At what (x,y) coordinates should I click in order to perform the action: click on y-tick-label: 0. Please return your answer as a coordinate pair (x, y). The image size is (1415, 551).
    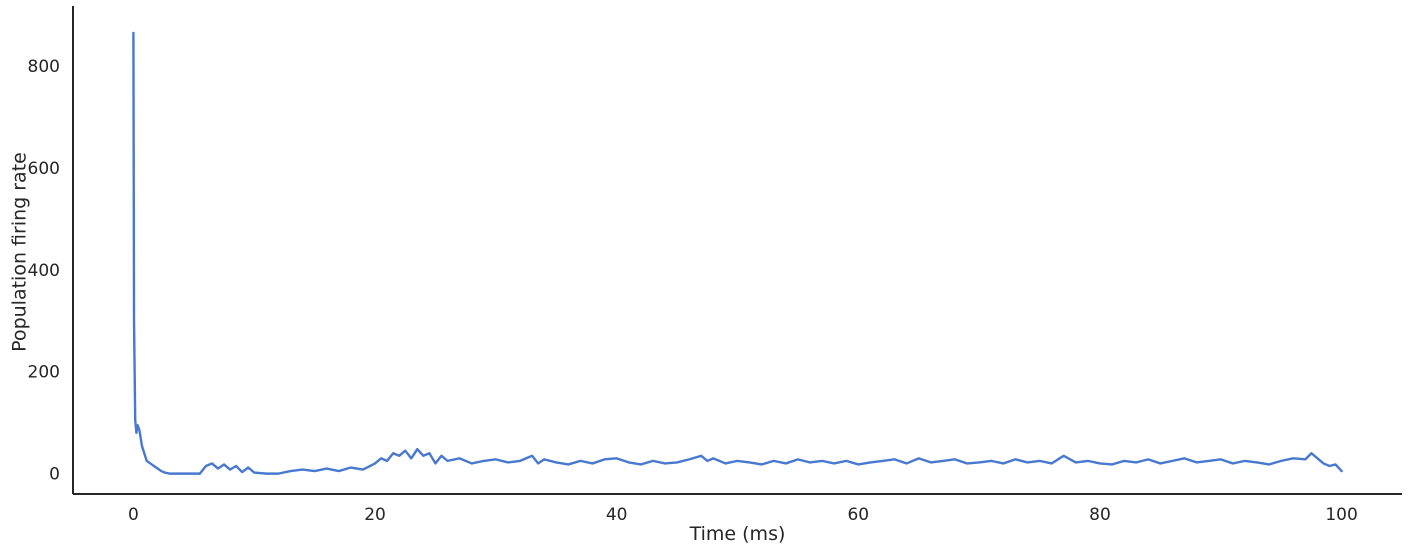
    Looking at the image, I should click on (54, 475).